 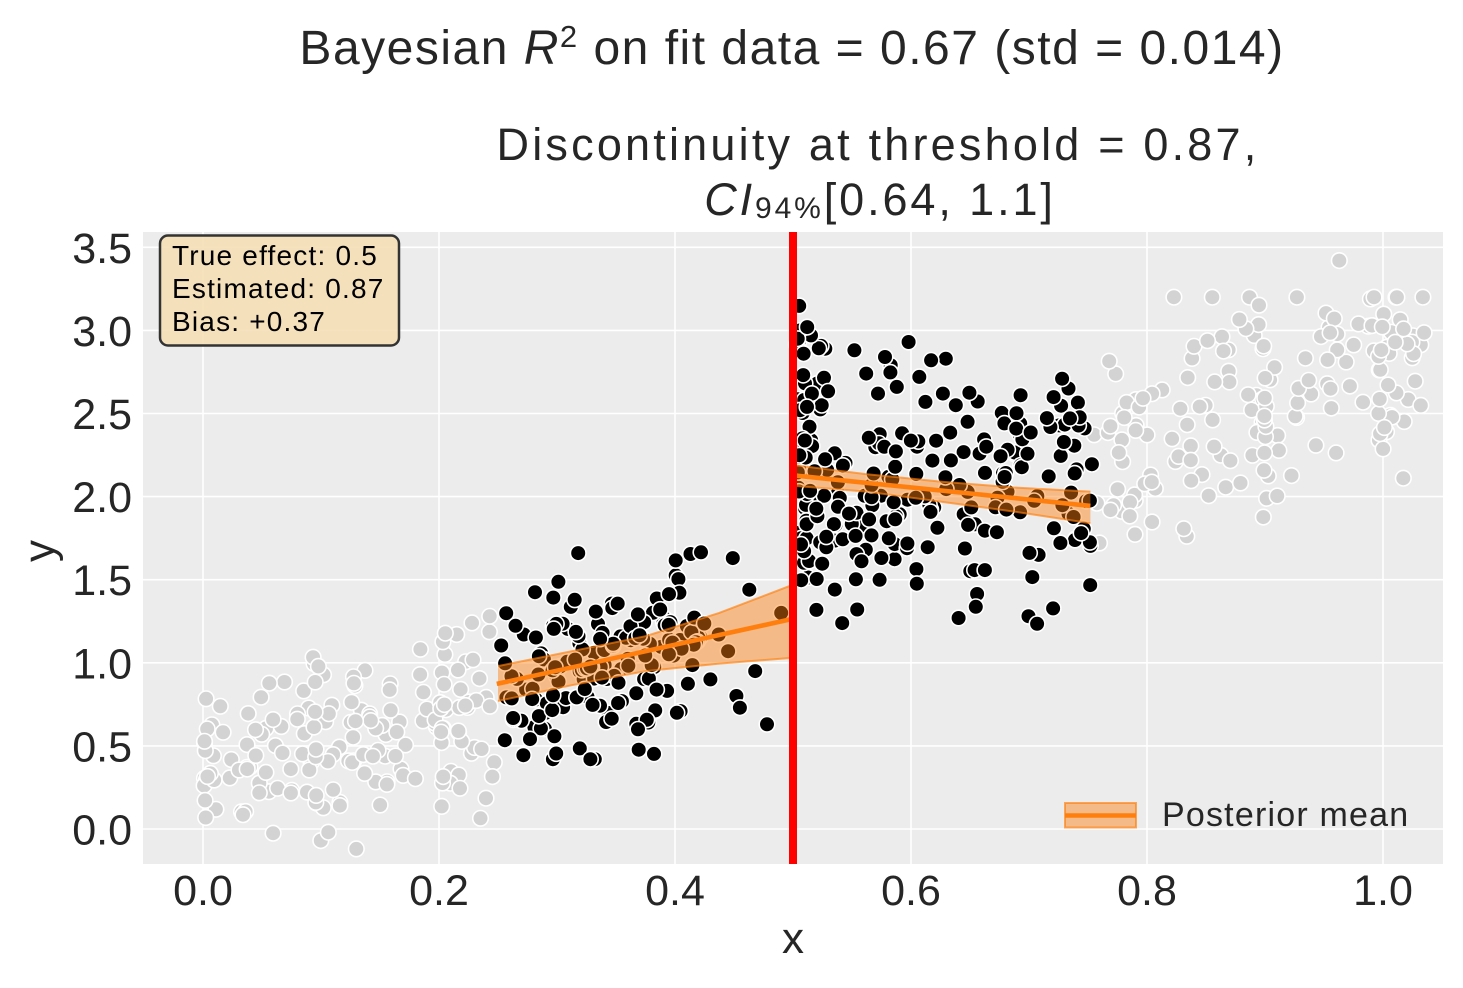 I want to click on svg-text: 0.4, so click(x=675, y=891).